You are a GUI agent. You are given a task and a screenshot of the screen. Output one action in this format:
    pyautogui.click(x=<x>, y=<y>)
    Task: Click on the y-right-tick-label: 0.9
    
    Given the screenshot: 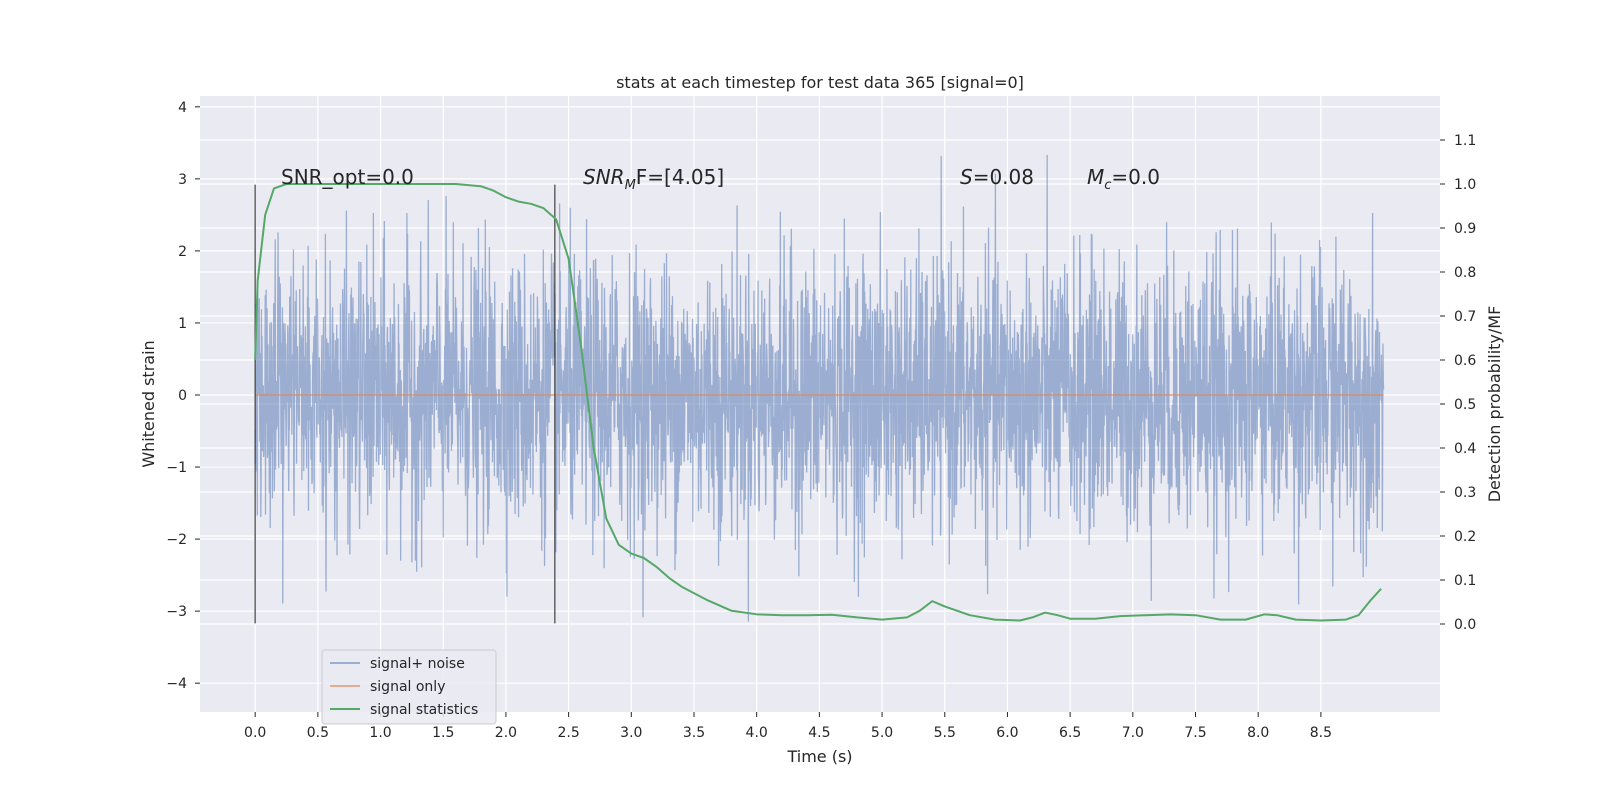 What is the action you would take?
    pyautogui.click(x=1465, y=229)
    